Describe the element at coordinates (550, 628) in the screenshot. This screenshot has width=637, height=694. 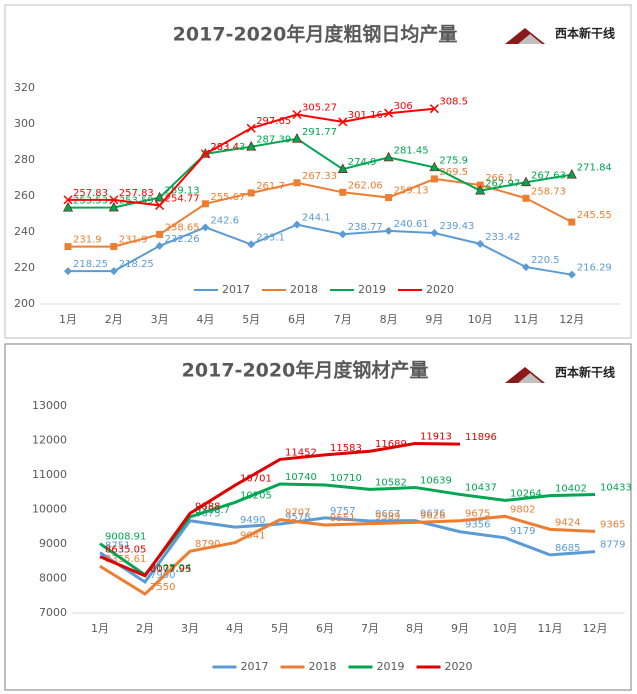
I see `x-tick-label: 11月` at that location.